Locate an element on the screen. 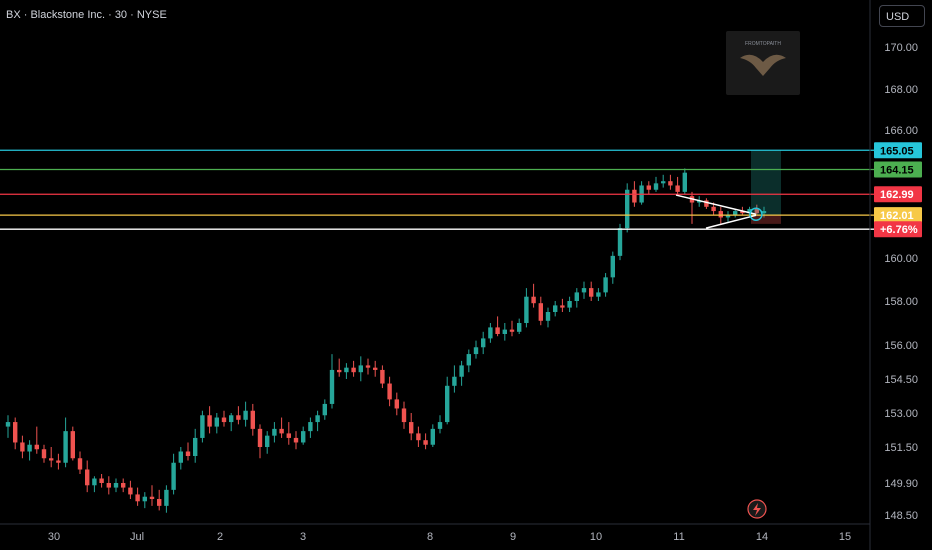 This screenshot has height=550, width=932. x-tick-label: 8 is located at coordinates (430, 537).